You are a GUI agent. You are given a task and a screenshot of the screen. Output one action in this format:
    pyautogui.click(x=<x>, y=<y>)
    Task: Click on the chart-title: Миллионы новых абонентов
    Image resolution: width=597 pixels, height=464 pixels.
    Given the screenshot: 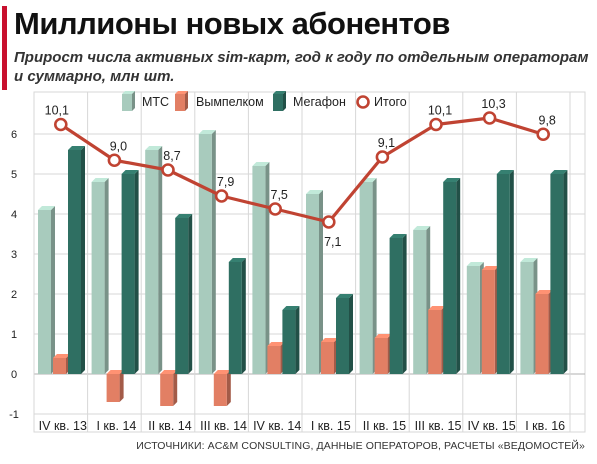 What is the action you would take?
    pyautogui.click(x=232, y=23)
    